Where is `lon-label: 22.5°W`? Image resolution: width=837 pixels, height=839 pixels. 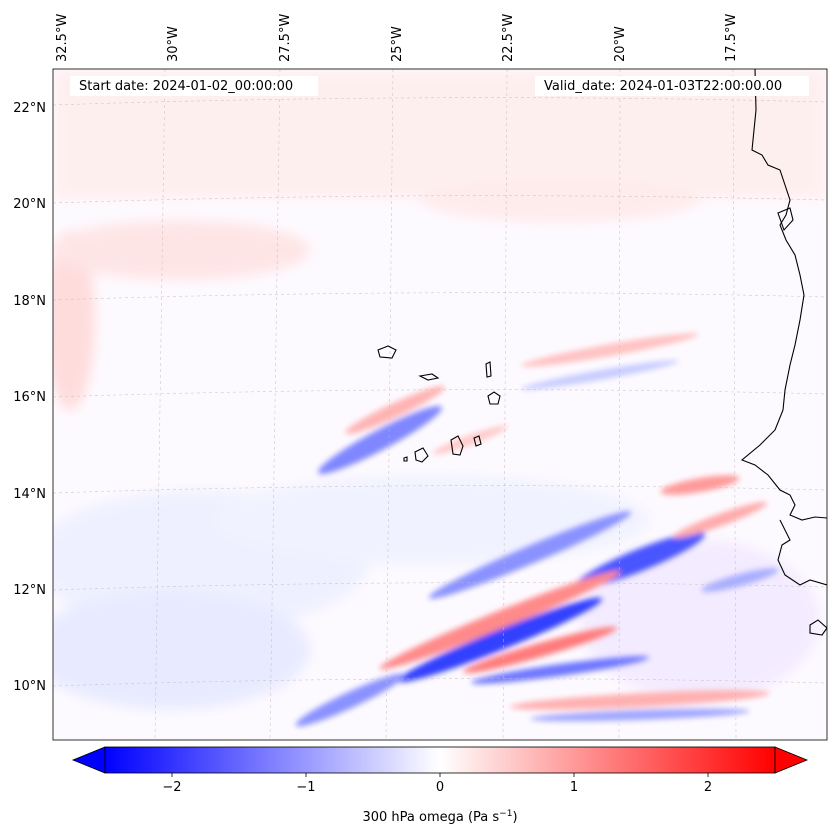
lon-label: 22.5°W is located at coordinates (508, 38).